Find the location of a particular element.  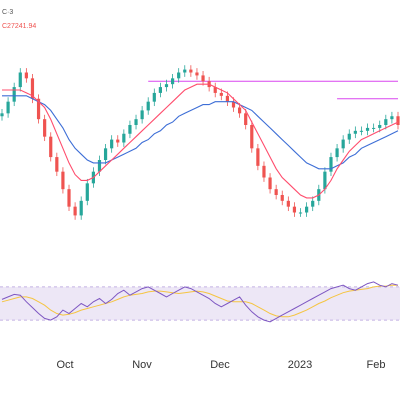

x-tick-label: 2023 is located at coordinates (300, 365).